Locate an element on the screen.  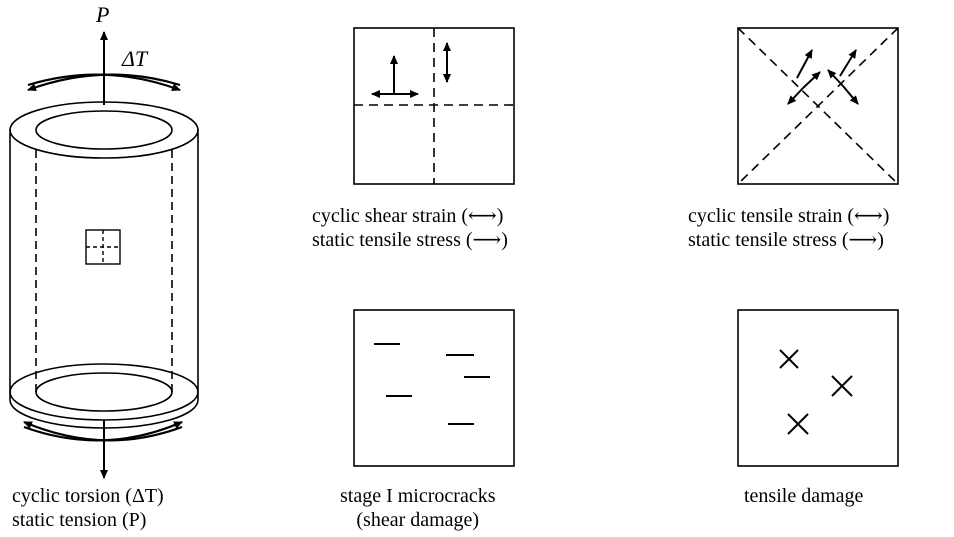
tensile-damage-box is located at coordinates (818, 388).